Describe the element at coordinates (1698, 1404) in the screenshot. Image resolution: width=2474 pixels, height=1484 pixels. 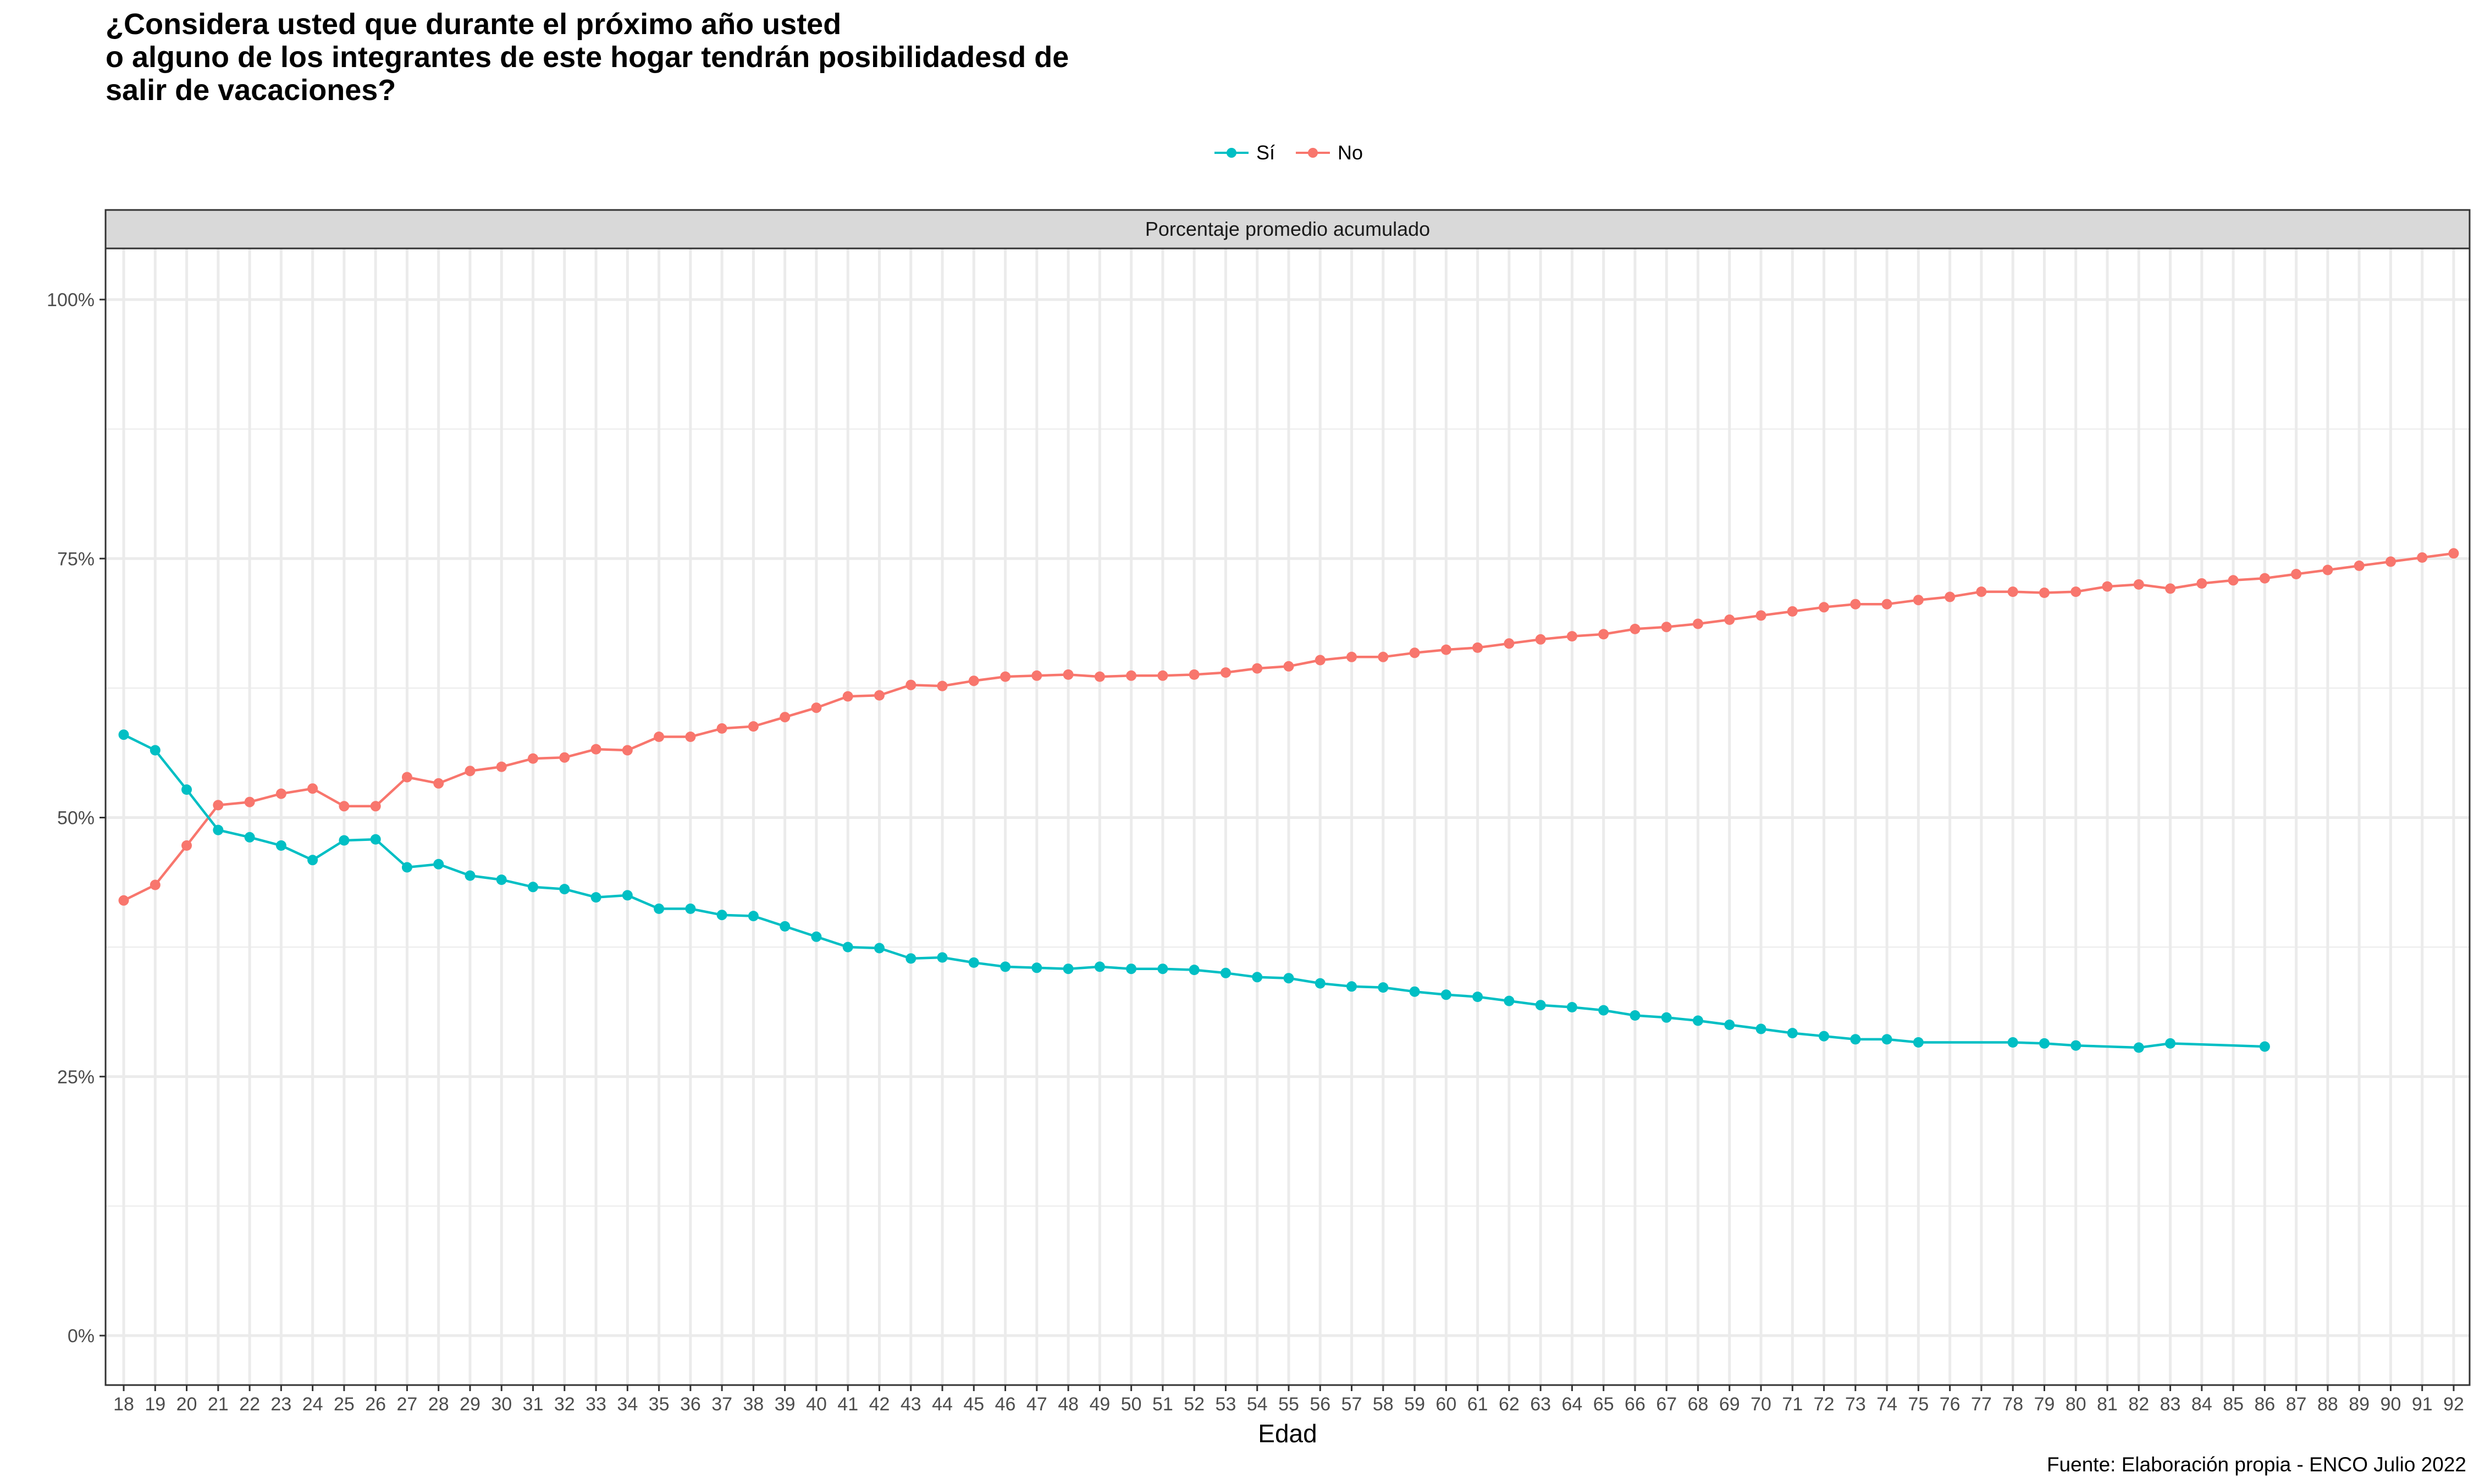
I see `x-tick-label: 68` at that location.